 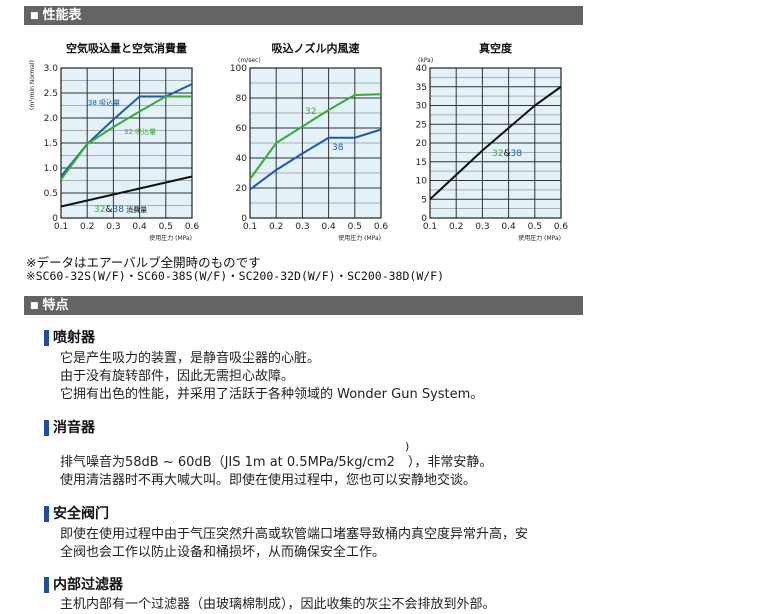 What do you see at coordinates (51, 69) in the screenshot?
I see `y-tick-label: 3.0` at bounding box center [51, 69].